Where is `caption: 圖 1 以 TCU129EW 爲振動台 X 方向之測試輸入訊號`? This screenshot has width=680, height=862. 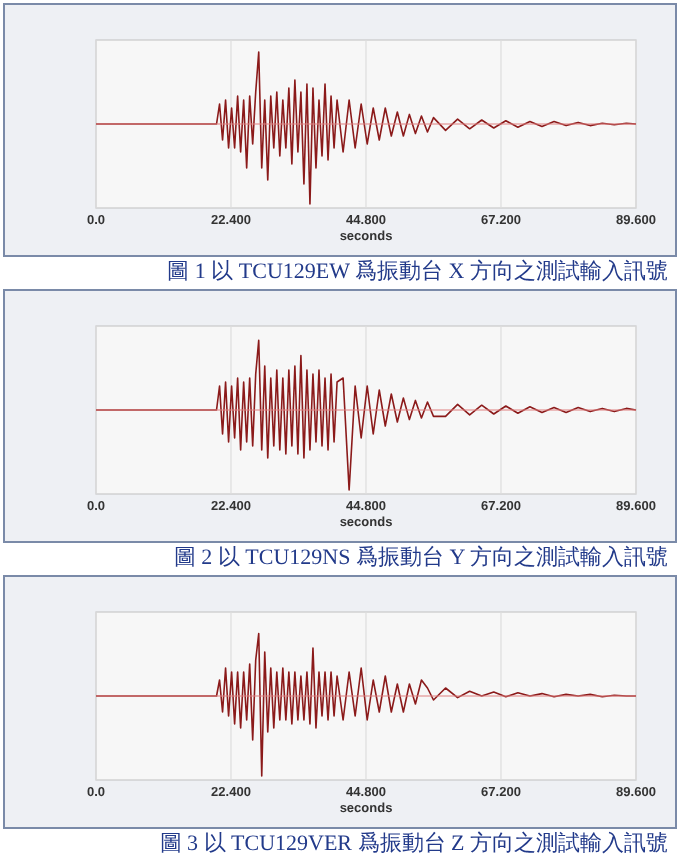
caption: 圖 1 以 TCU129EW 爲振動台 X 方向之測試輸入訊號 is located at coordinates (417, 271).